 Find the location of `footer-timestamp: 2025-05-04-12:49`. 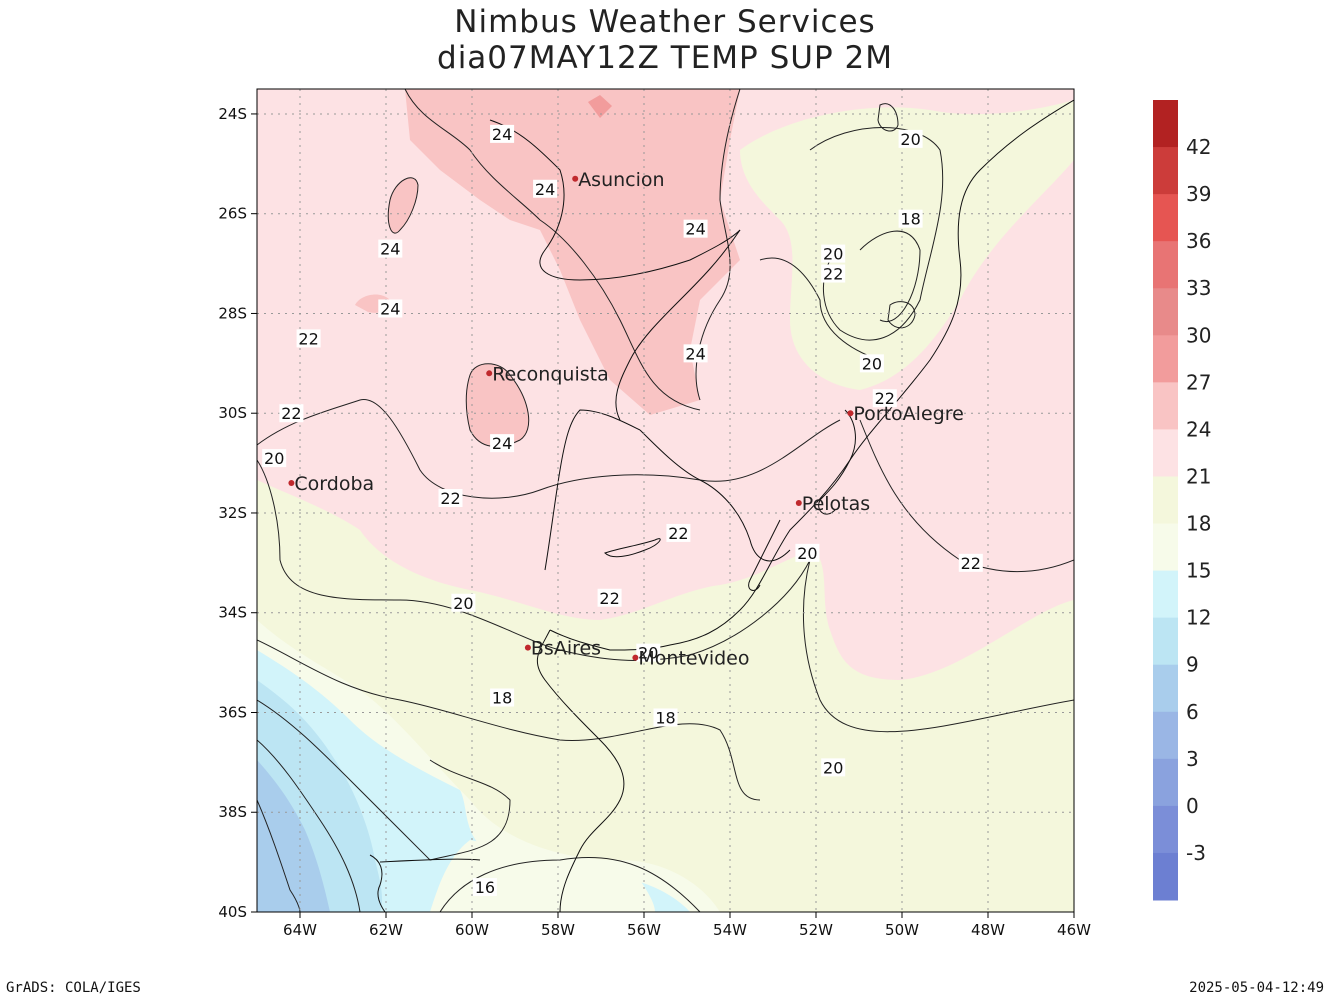

footer-timestamp: 2025-05-04-12:49 is located at coordinates (1256, 988).